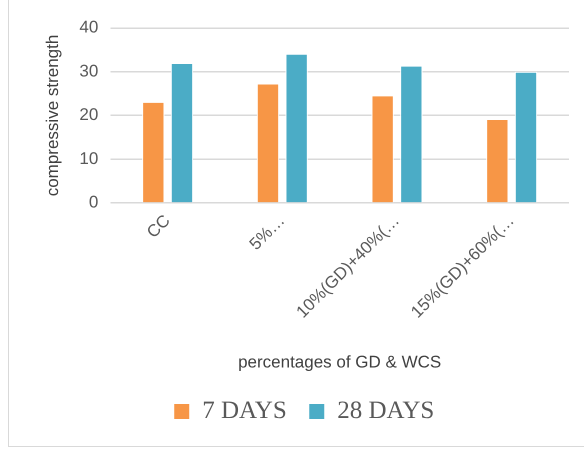  Describe the element at coordinates (88, 27) in the screenshot. I see `y-tick-label: 40` at that location.